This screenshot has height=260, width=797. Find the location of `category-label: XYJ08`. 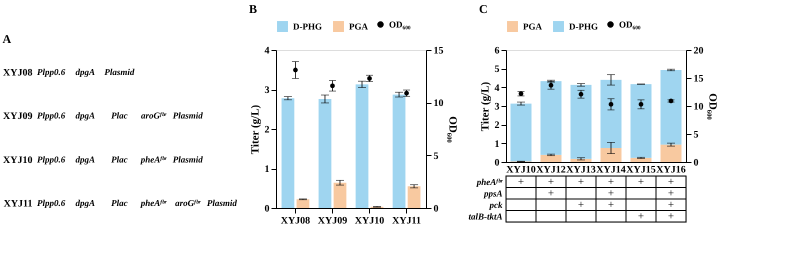

category-label: XYJ08 is located at coordinates (17, 72).